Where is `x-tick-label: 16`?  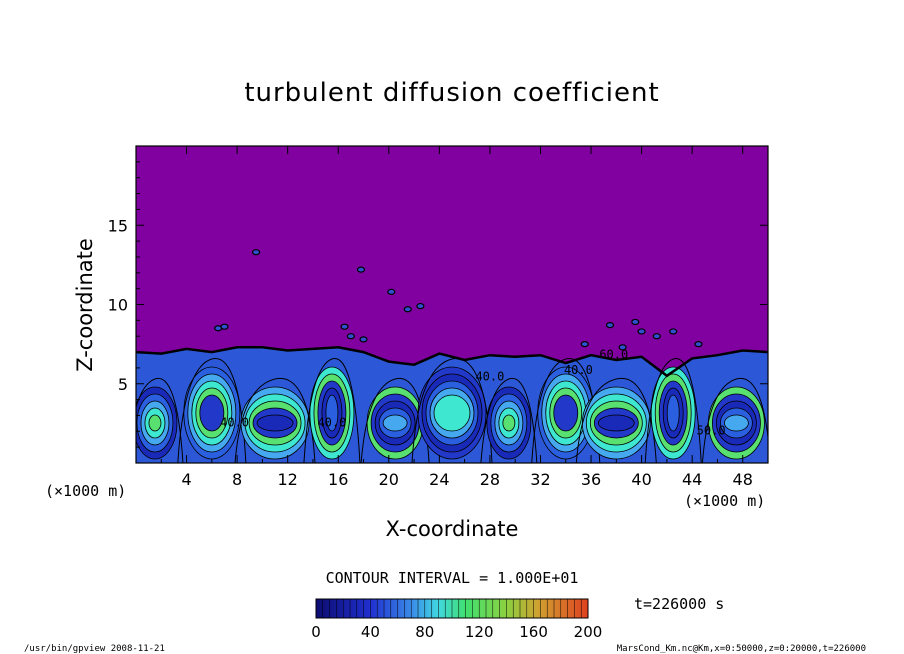
x-tick-label: 16 is located at coordinates (338, 479).